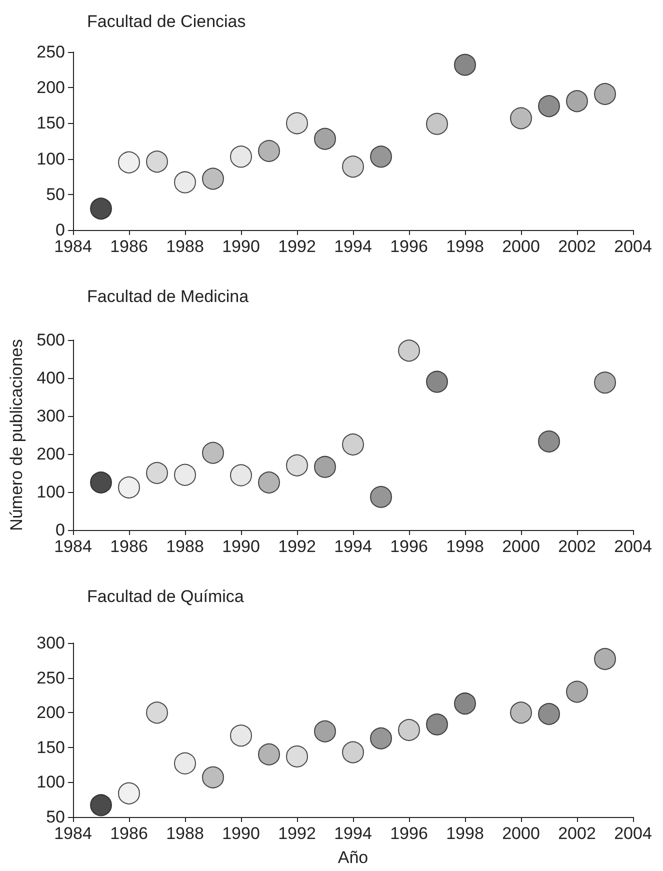  I want to click on y-tick-label: 500, so click(50, 340).